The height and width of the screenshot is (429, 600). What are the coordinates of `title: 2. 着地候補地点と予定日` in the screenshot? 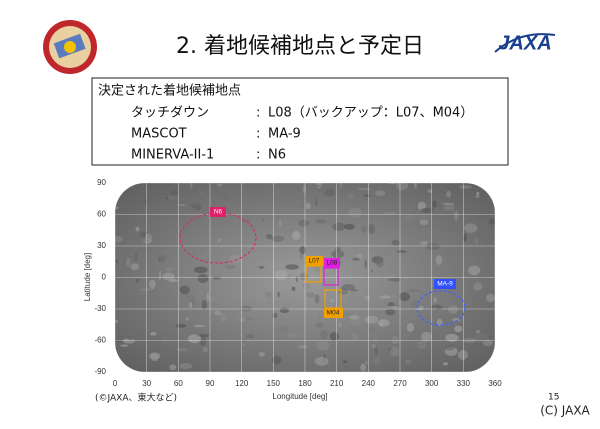 It's located at (300, 46).